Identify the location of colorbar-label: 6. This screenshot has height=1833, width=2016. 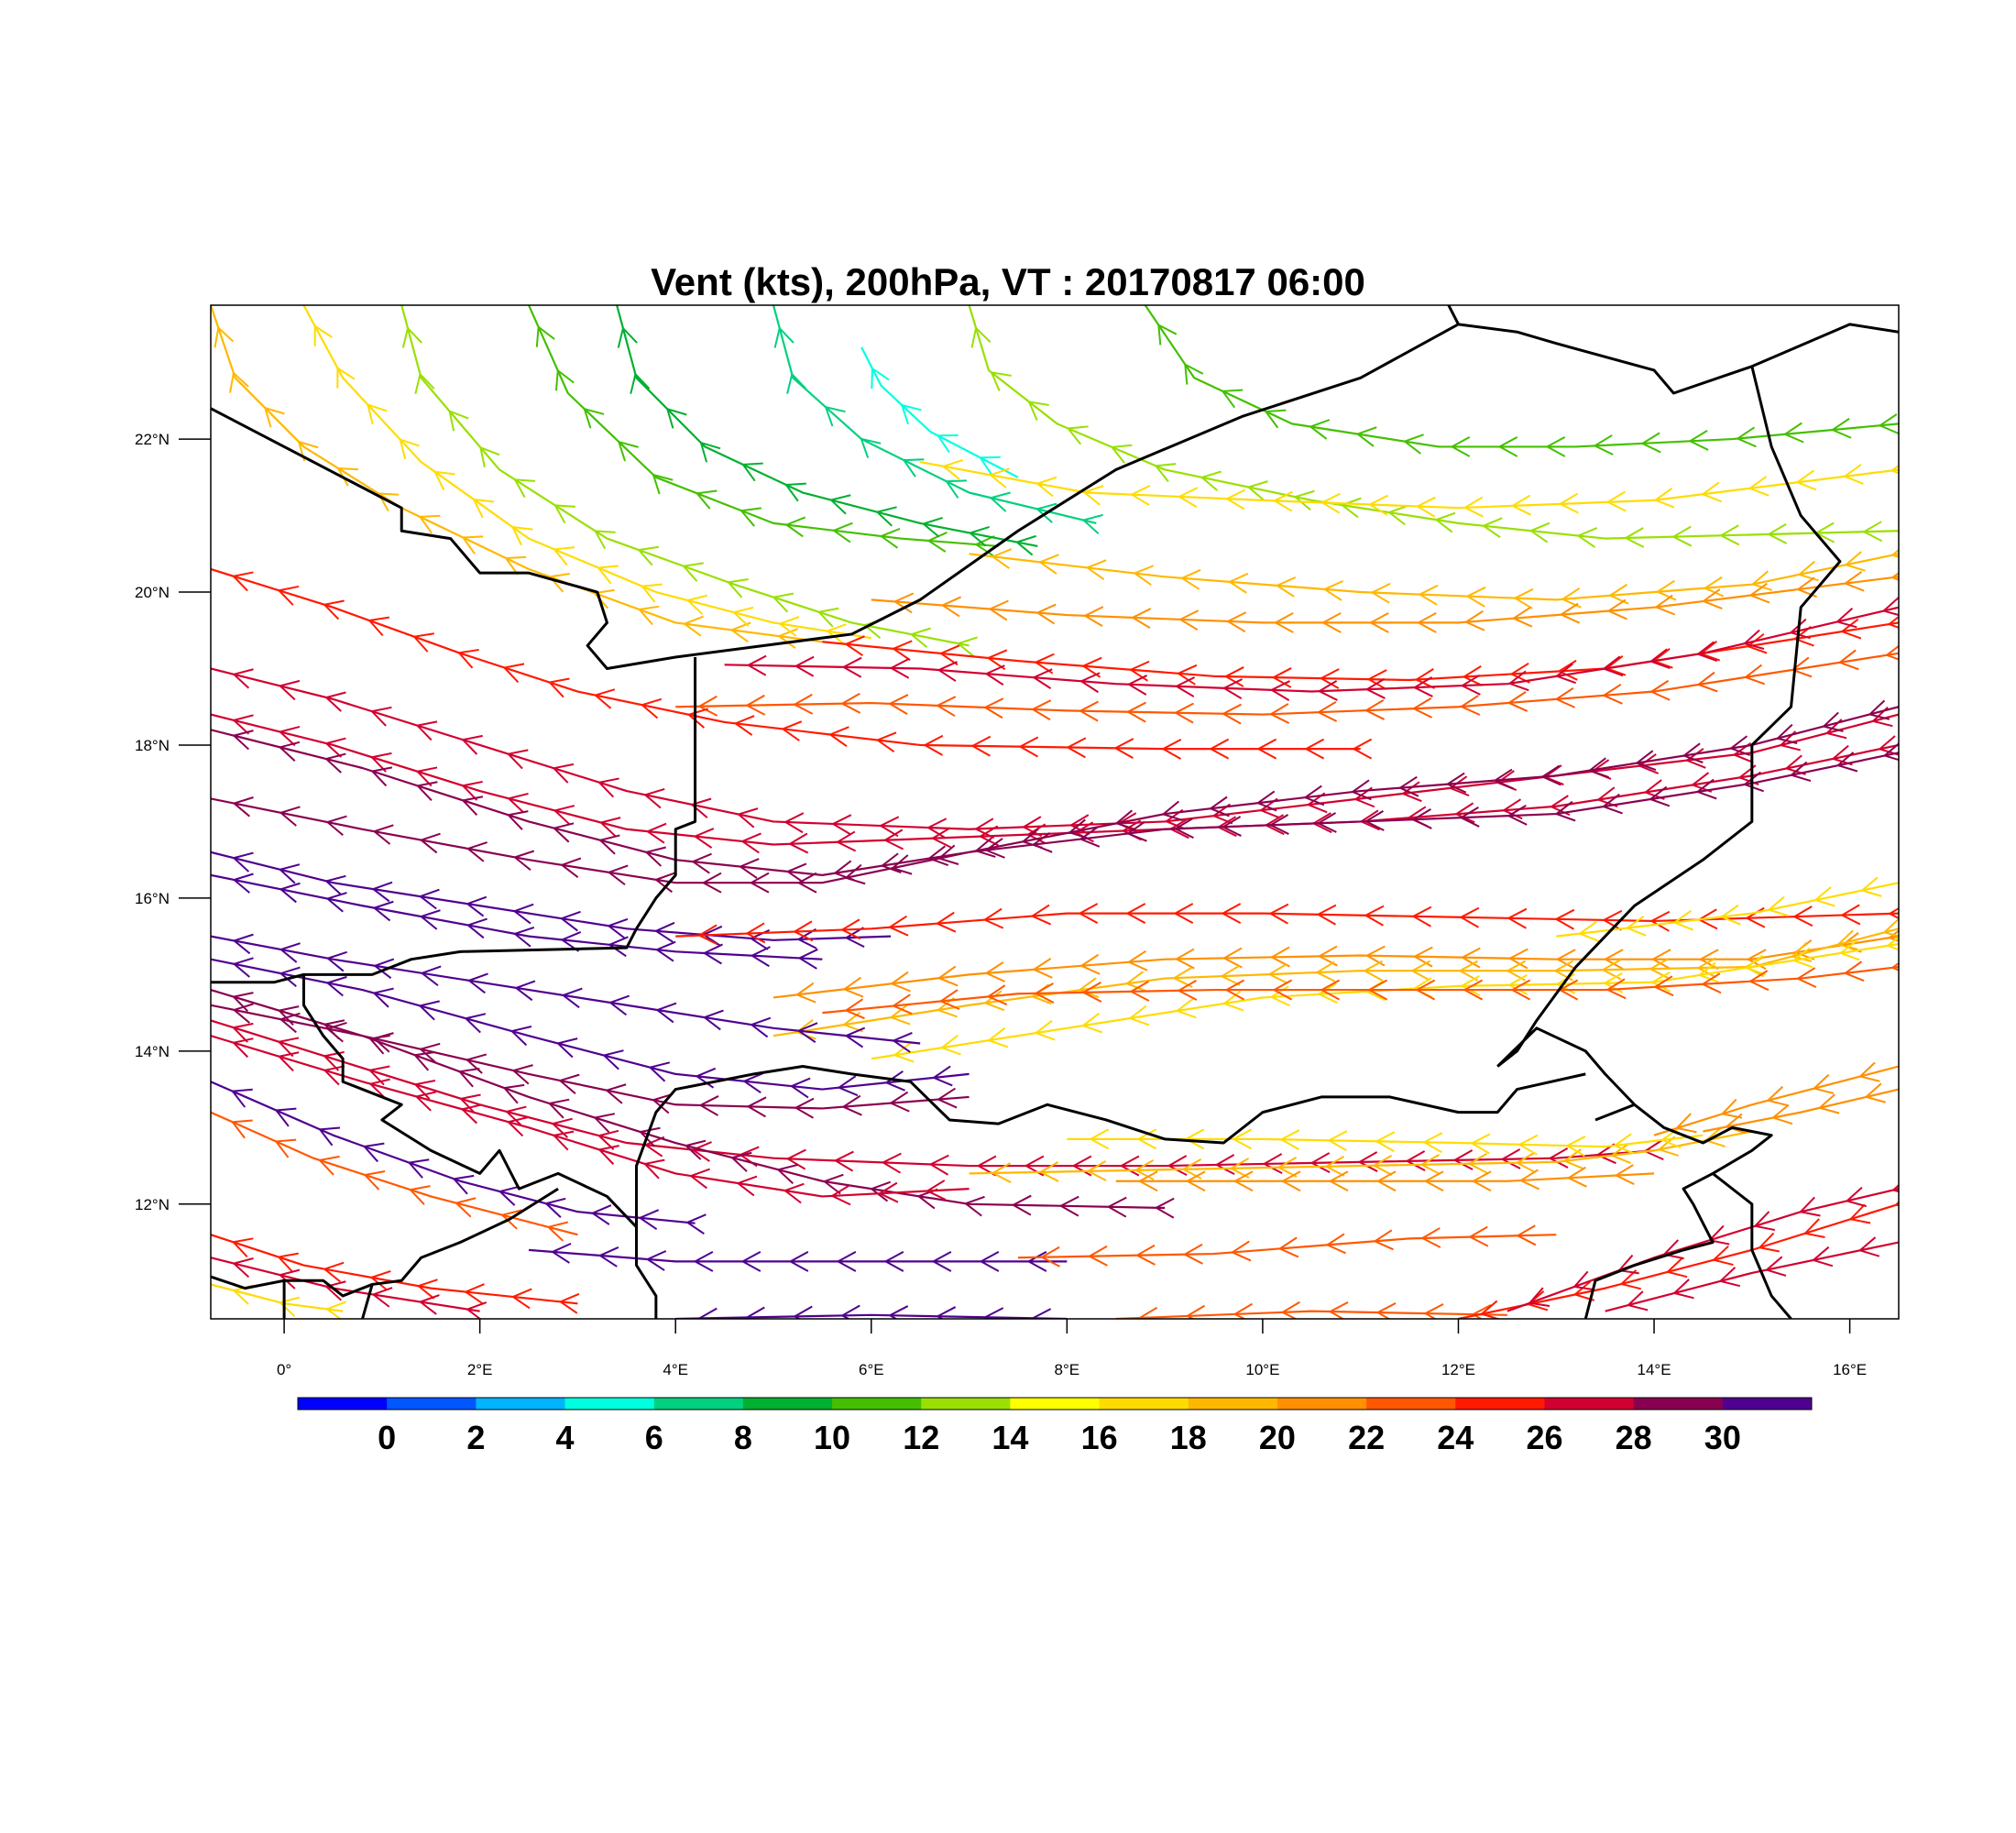
(654, 1437).